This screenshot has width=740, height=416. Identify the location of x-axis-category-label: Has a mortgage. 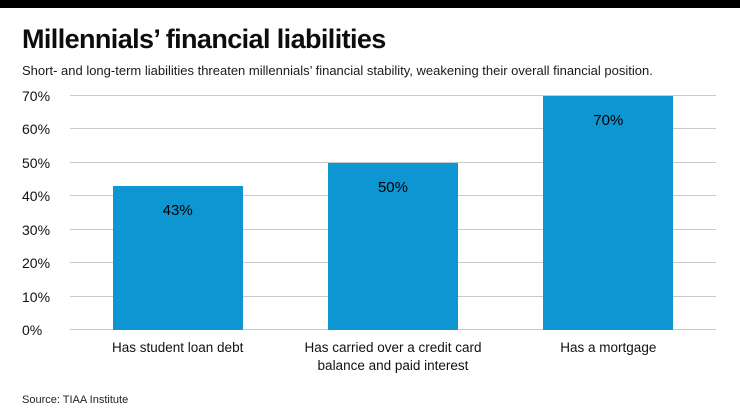
(608, 357).